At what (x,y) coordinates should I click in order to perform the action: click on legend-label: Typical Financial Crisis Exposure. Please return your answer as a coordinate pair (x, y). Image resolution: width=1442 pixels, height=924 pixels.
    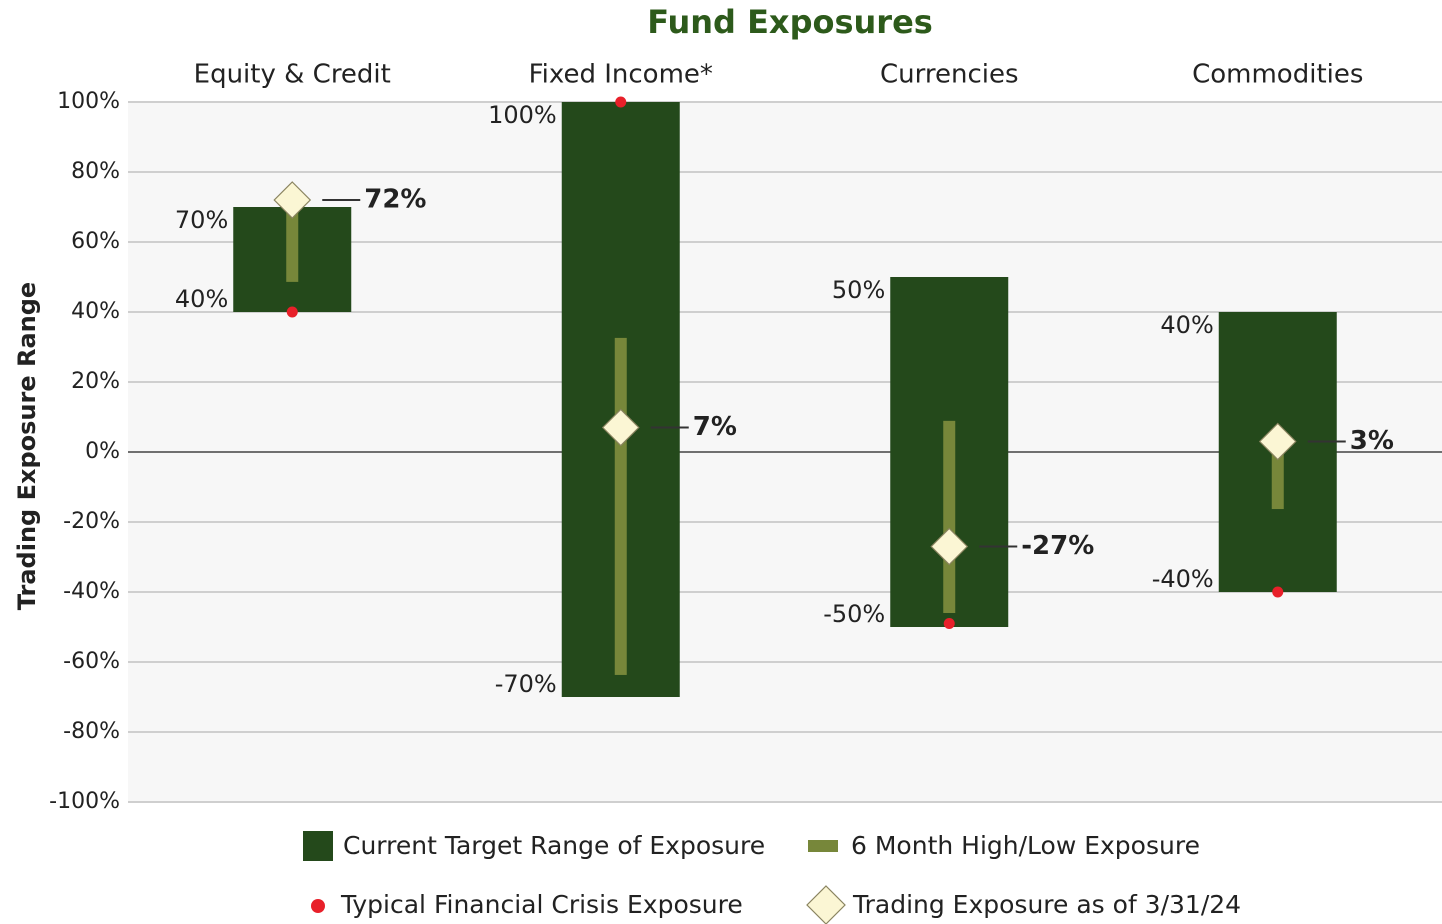
    Looking at the image, I should click on (541, 904).